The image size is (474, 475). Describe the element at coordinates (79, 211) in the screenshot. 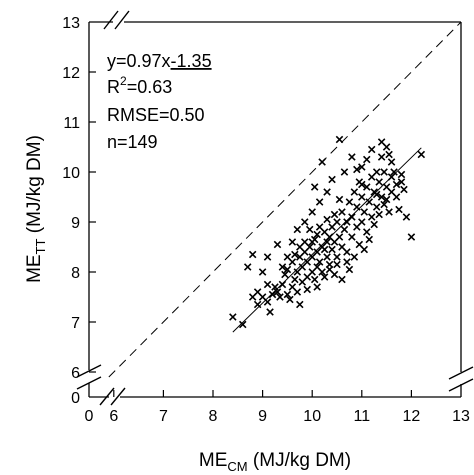

I see `y-axis-ticks: 0 6 7 8 9 10 11 12 13` at that location.